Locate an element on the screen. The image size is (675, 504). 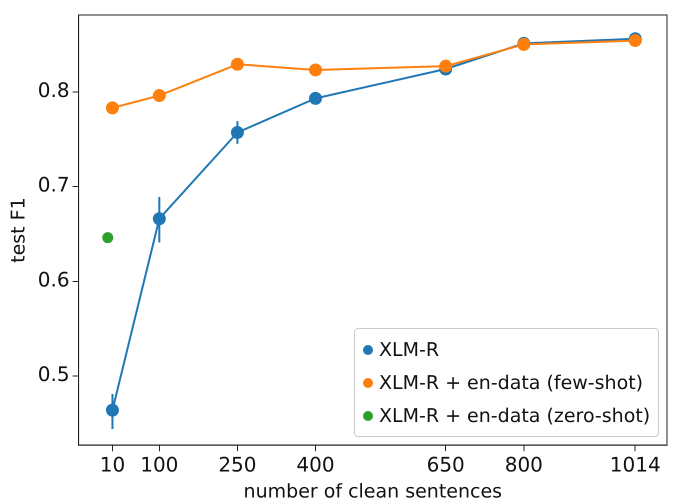
x-tick-label: 650 is located at coordinates (445, 464).